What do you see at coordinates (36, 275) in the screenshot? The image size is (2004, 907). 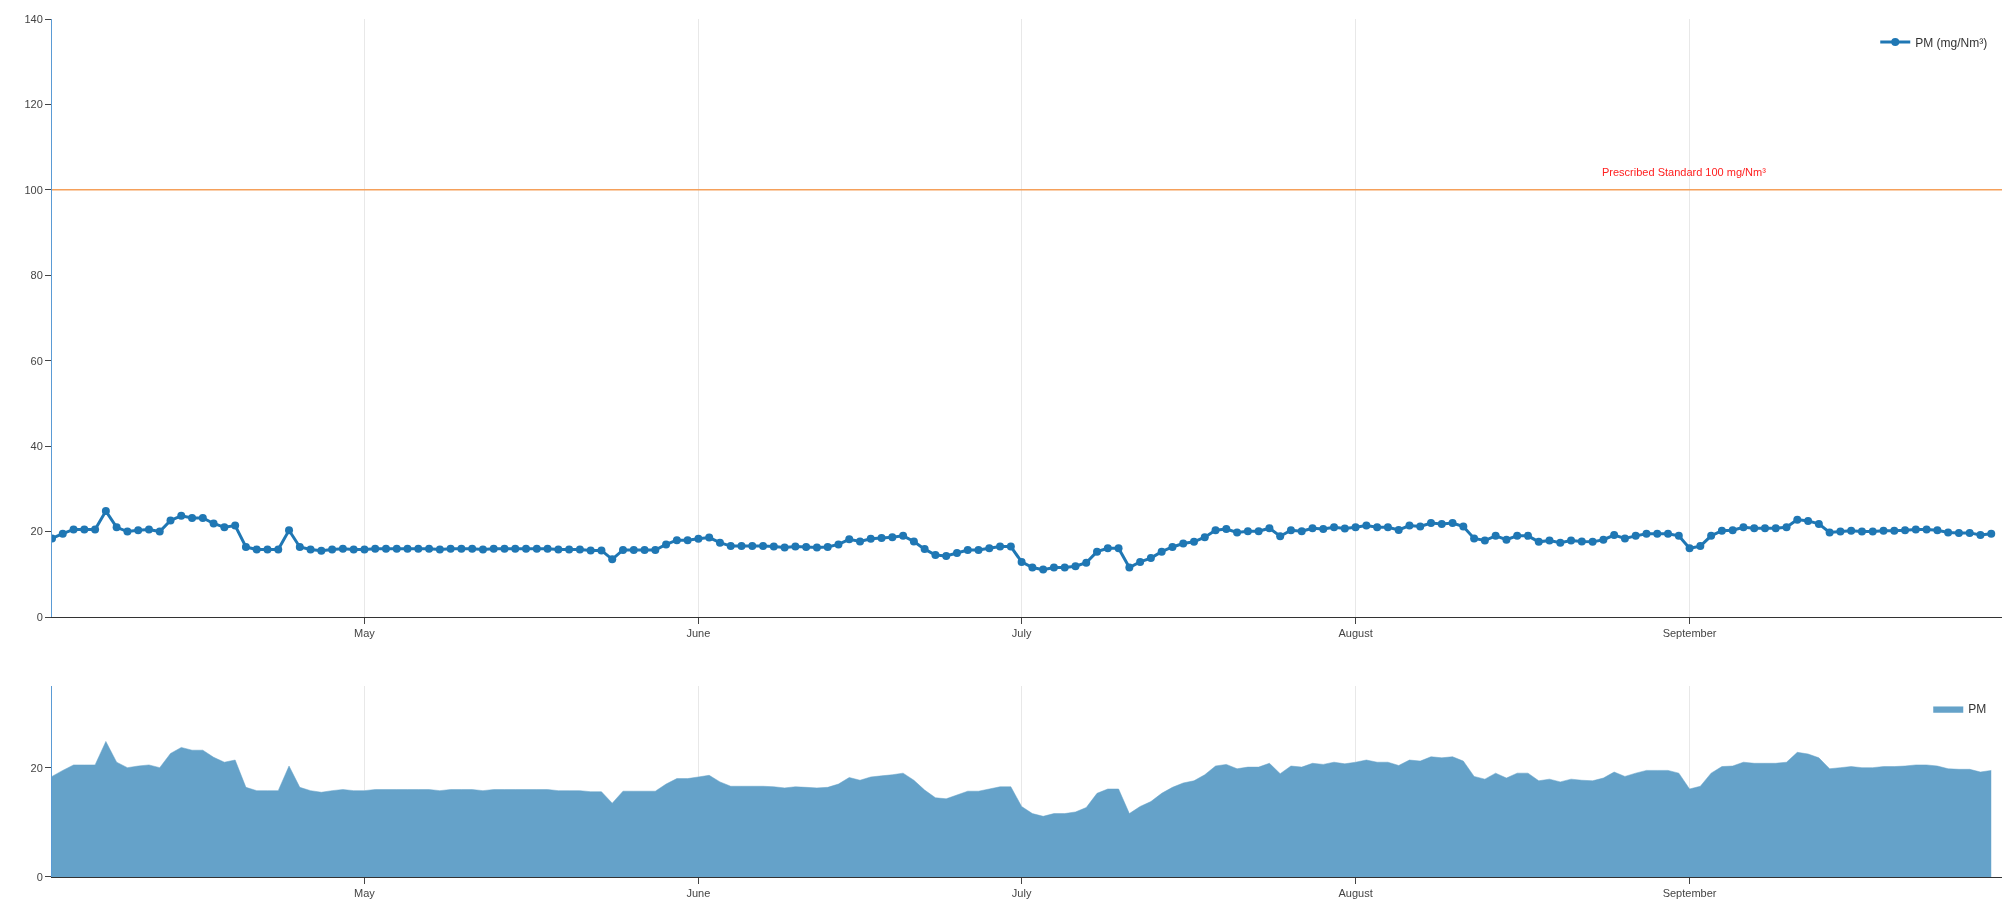 I see `y-tick-label: 80` at bounding box center [36, 275].